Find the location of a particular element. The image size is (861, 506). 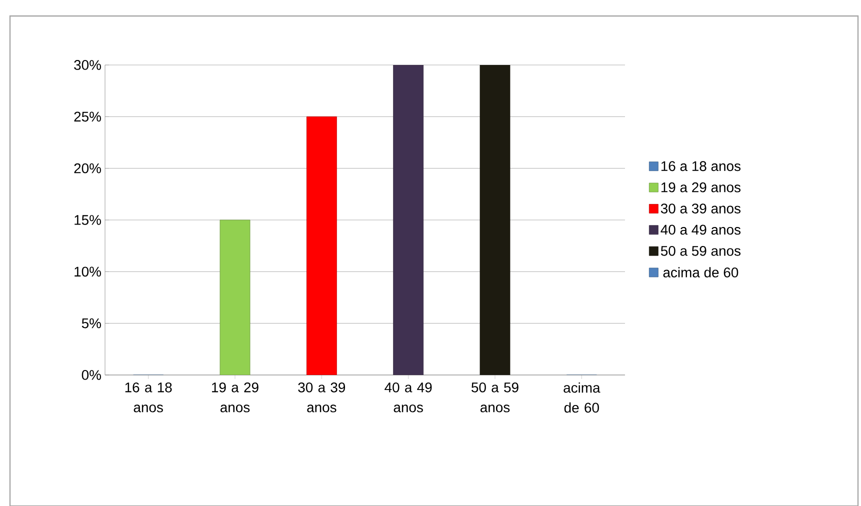

x-tick-label: 30 a 39 anos is located at coordinates (322, 397).